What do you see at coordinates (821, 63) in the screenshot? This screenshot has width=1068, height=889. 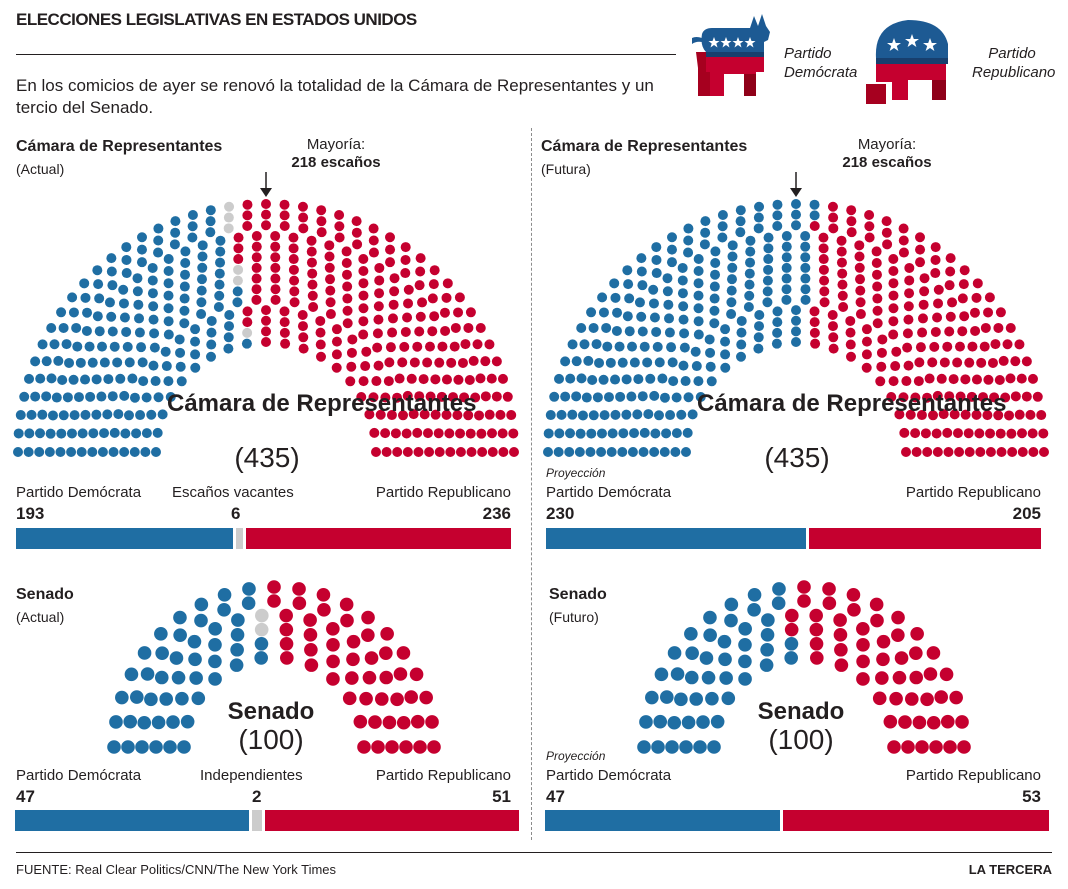 I see `legend-democrat-label: Partido Demócrata` at bounding box center [821, 63].